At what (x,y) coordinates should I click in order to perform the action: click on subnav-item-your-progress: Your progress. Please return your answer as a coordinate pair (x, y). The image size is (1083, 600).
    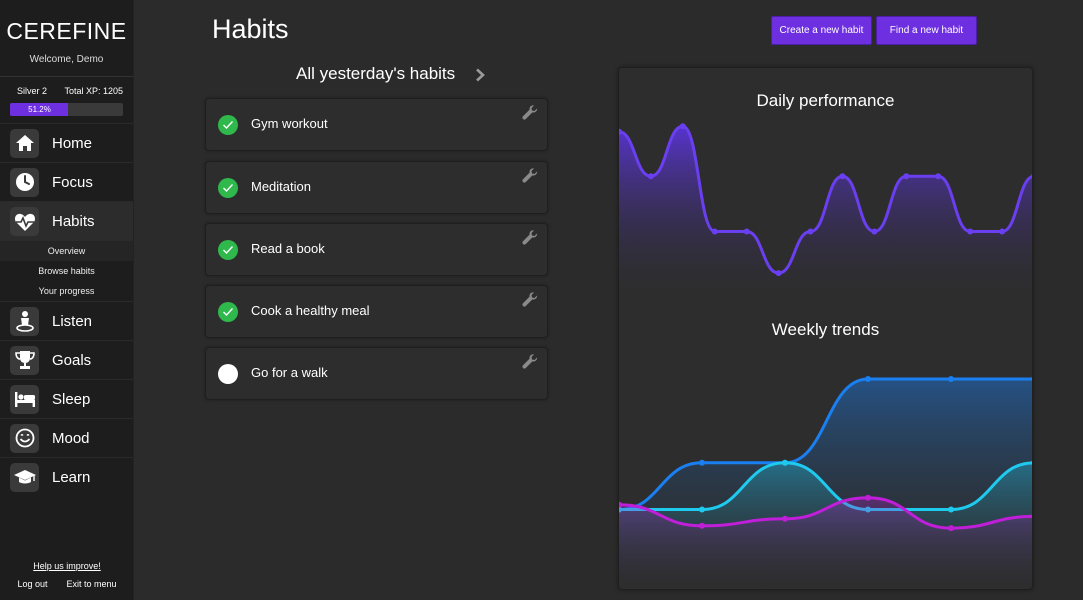
    Looking at the image, I should click on (66, 291).